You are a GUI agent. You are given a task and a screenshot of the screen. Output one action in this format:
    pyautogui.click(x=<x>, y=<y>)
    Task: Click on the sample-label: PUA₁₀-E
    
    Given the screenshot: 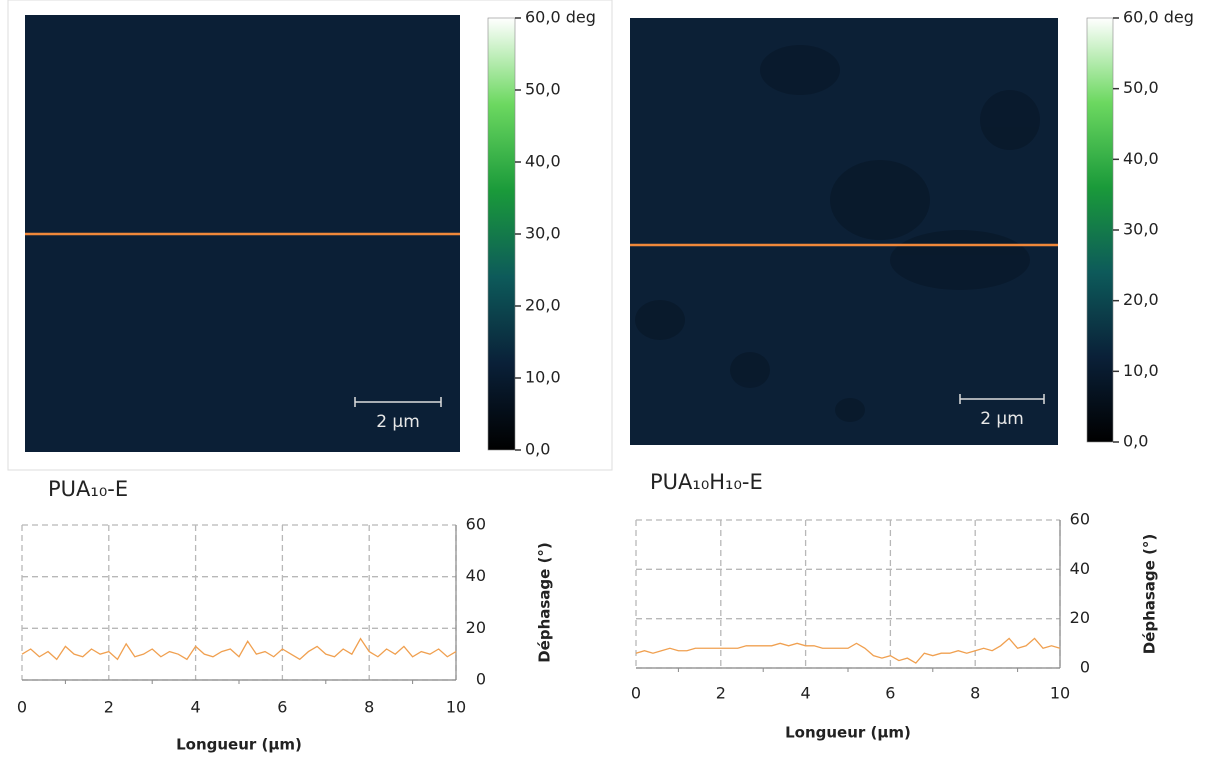 What is the action you would take?
    pyautogui.click(x=88, y=489)
    